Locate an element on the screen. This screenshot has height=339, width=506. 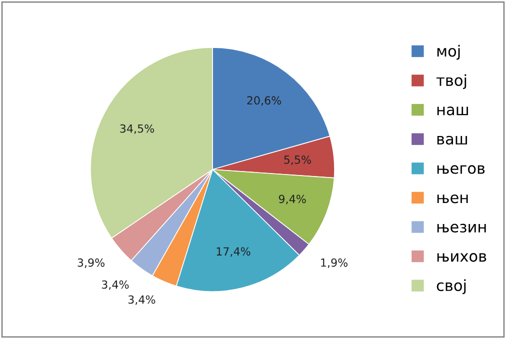
legend-label: мој is located at coordinates (448, 52).